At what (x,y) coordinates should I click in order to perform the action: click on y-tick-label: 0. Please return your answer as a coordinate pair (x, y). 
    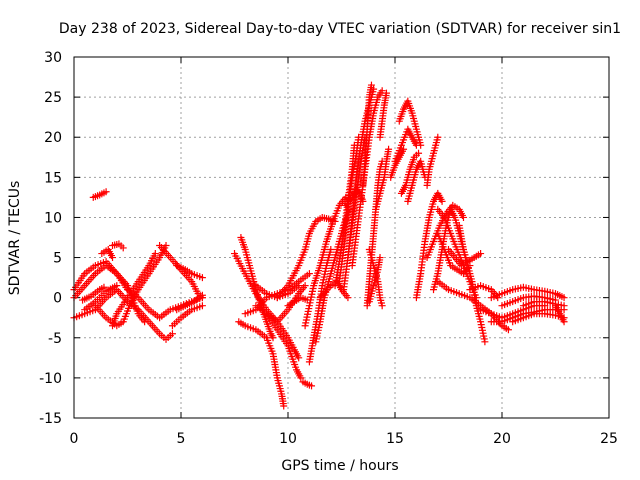
    Looking at the image, I should click on (57, 299).